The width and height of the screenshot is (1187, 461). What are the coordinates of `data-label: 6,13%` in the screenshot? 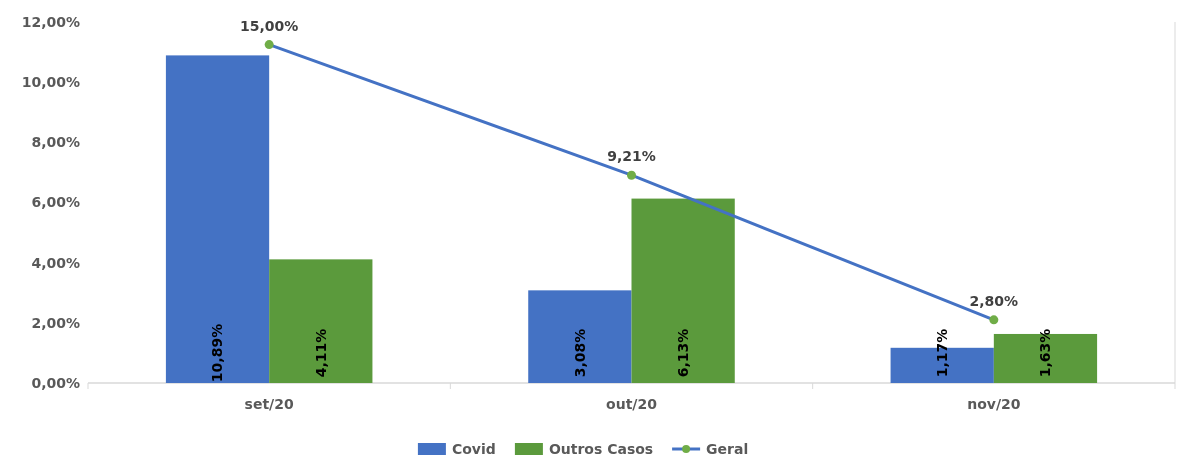 It's located at (683, 353).